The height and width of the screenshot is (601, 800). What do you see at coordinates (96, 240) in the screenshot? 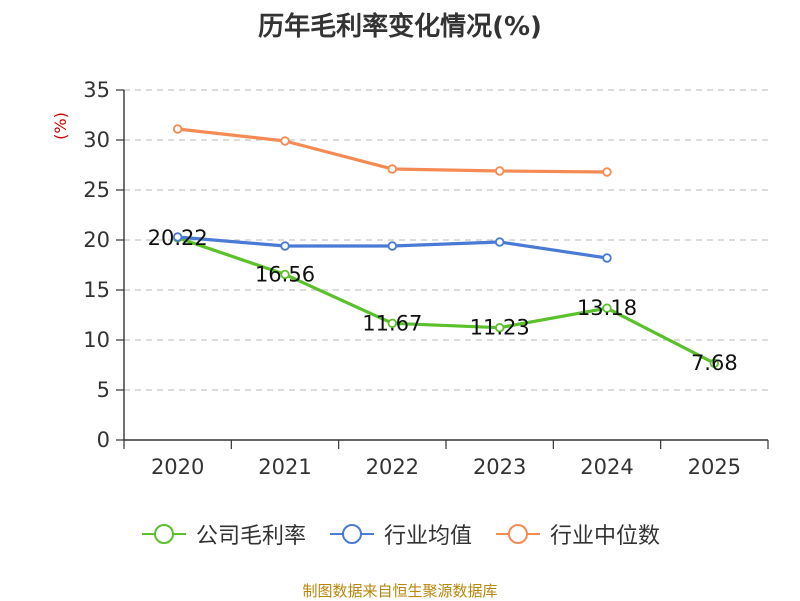
I see `y-tick-label: 20` at bounding box center [96, 240].